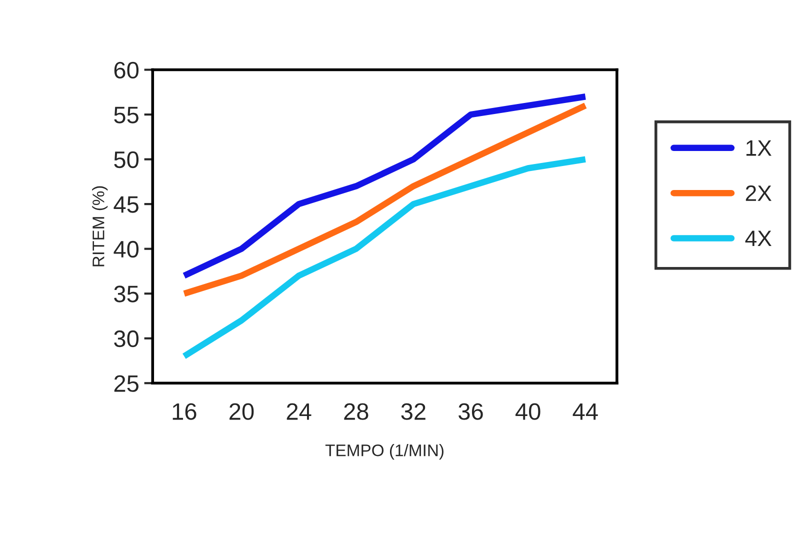 This screenshot has height=545, width=795. Describe the element at coordinates (126, 383) in the screenshot. I see `y-tick-label: 25` at that location.